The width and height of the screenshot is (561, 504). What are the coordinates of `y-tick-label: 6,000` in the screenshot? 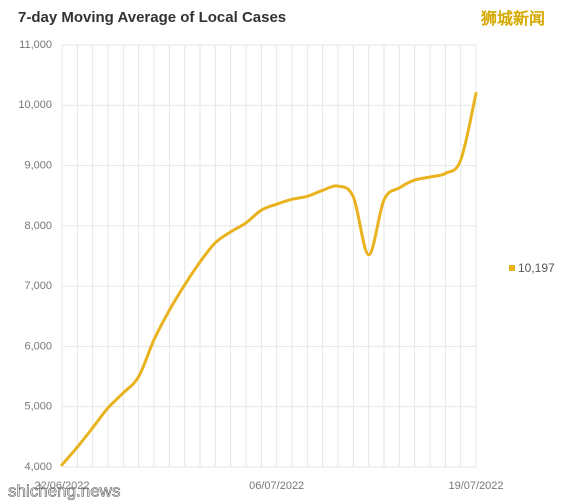 It's located at (38, 346).